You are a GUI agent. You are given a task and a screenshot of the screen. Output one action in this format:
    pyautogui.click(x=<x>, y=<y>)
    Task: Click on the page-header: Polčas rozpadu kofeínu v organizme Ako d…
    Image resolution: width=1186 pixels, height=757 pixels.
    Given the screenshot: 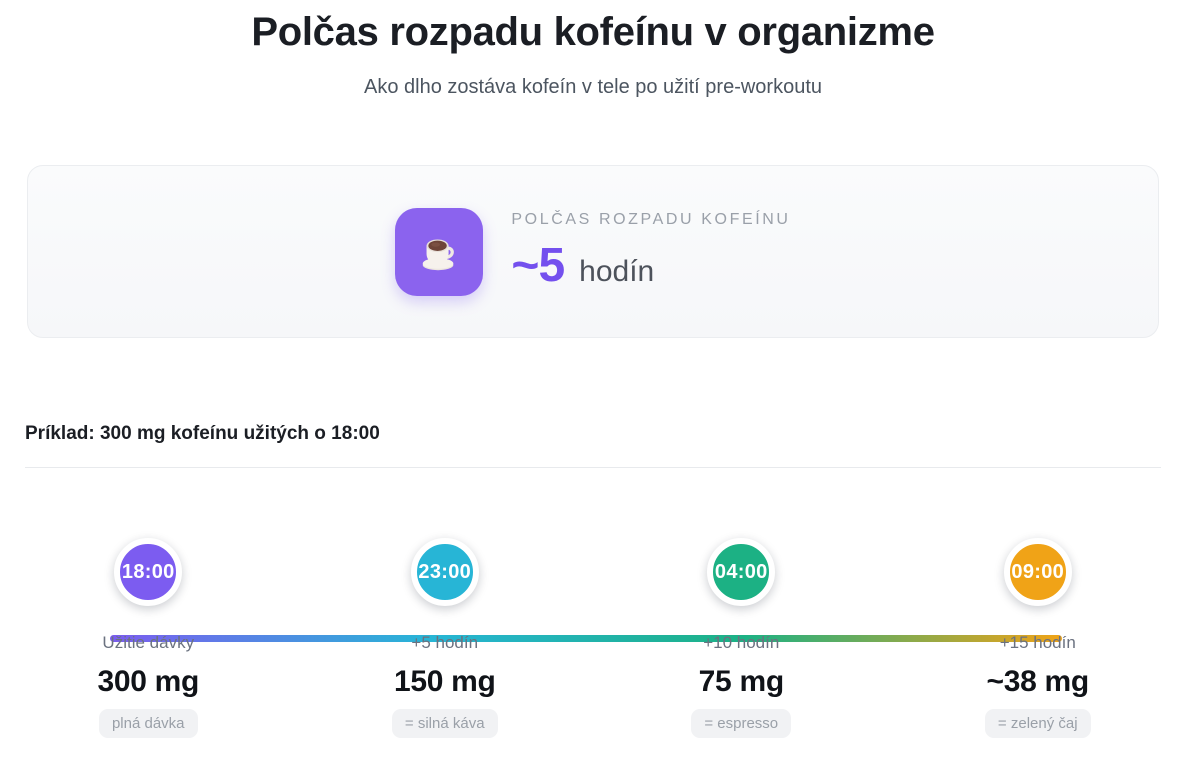 What is the action you would take?
    pyautogui.click(x=593, y=50)
    